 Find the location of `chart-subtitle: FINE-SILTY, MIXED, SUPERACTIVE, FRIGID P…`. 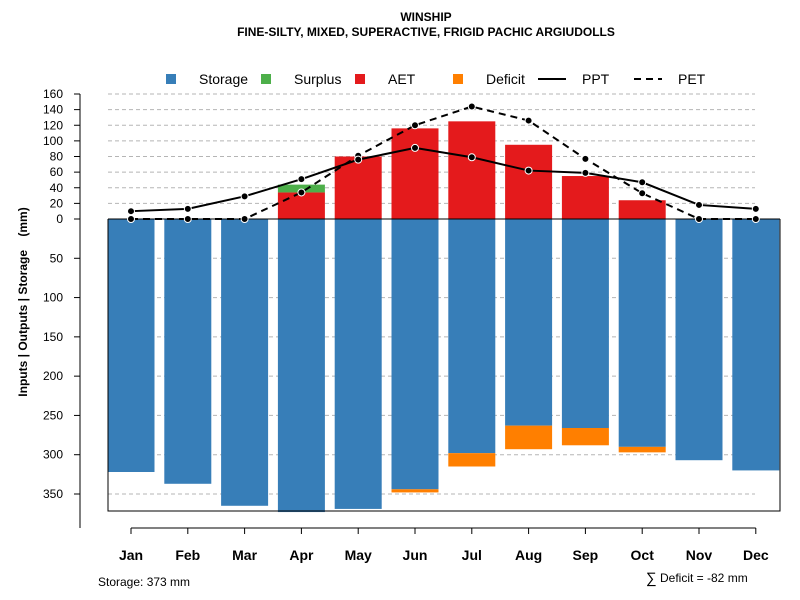

chart-subtitle: FINE-SILTY, MIXED, SUPERACTIVE, FRIGID P… is located at coordinates (426, 32).